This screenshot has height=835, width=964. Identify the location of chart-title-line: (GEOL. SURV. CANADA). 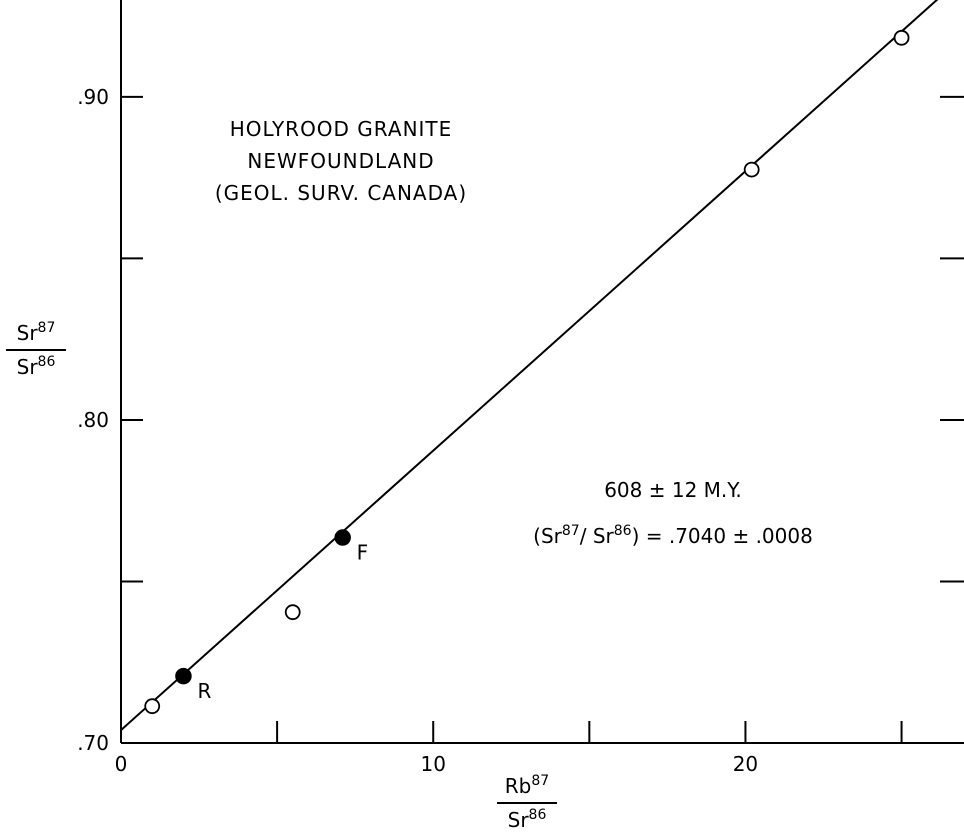
(341, 193).